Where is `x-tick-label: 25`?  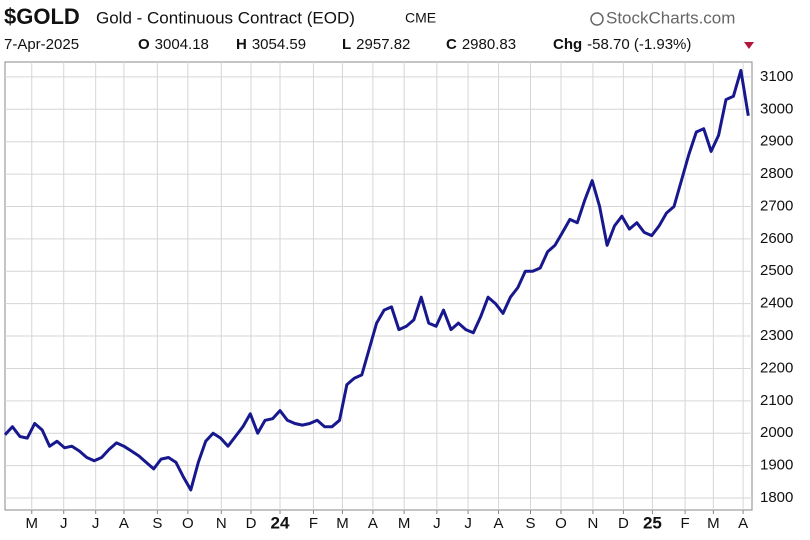
x-tick-label: 25 is located at coordinates (652, 522).